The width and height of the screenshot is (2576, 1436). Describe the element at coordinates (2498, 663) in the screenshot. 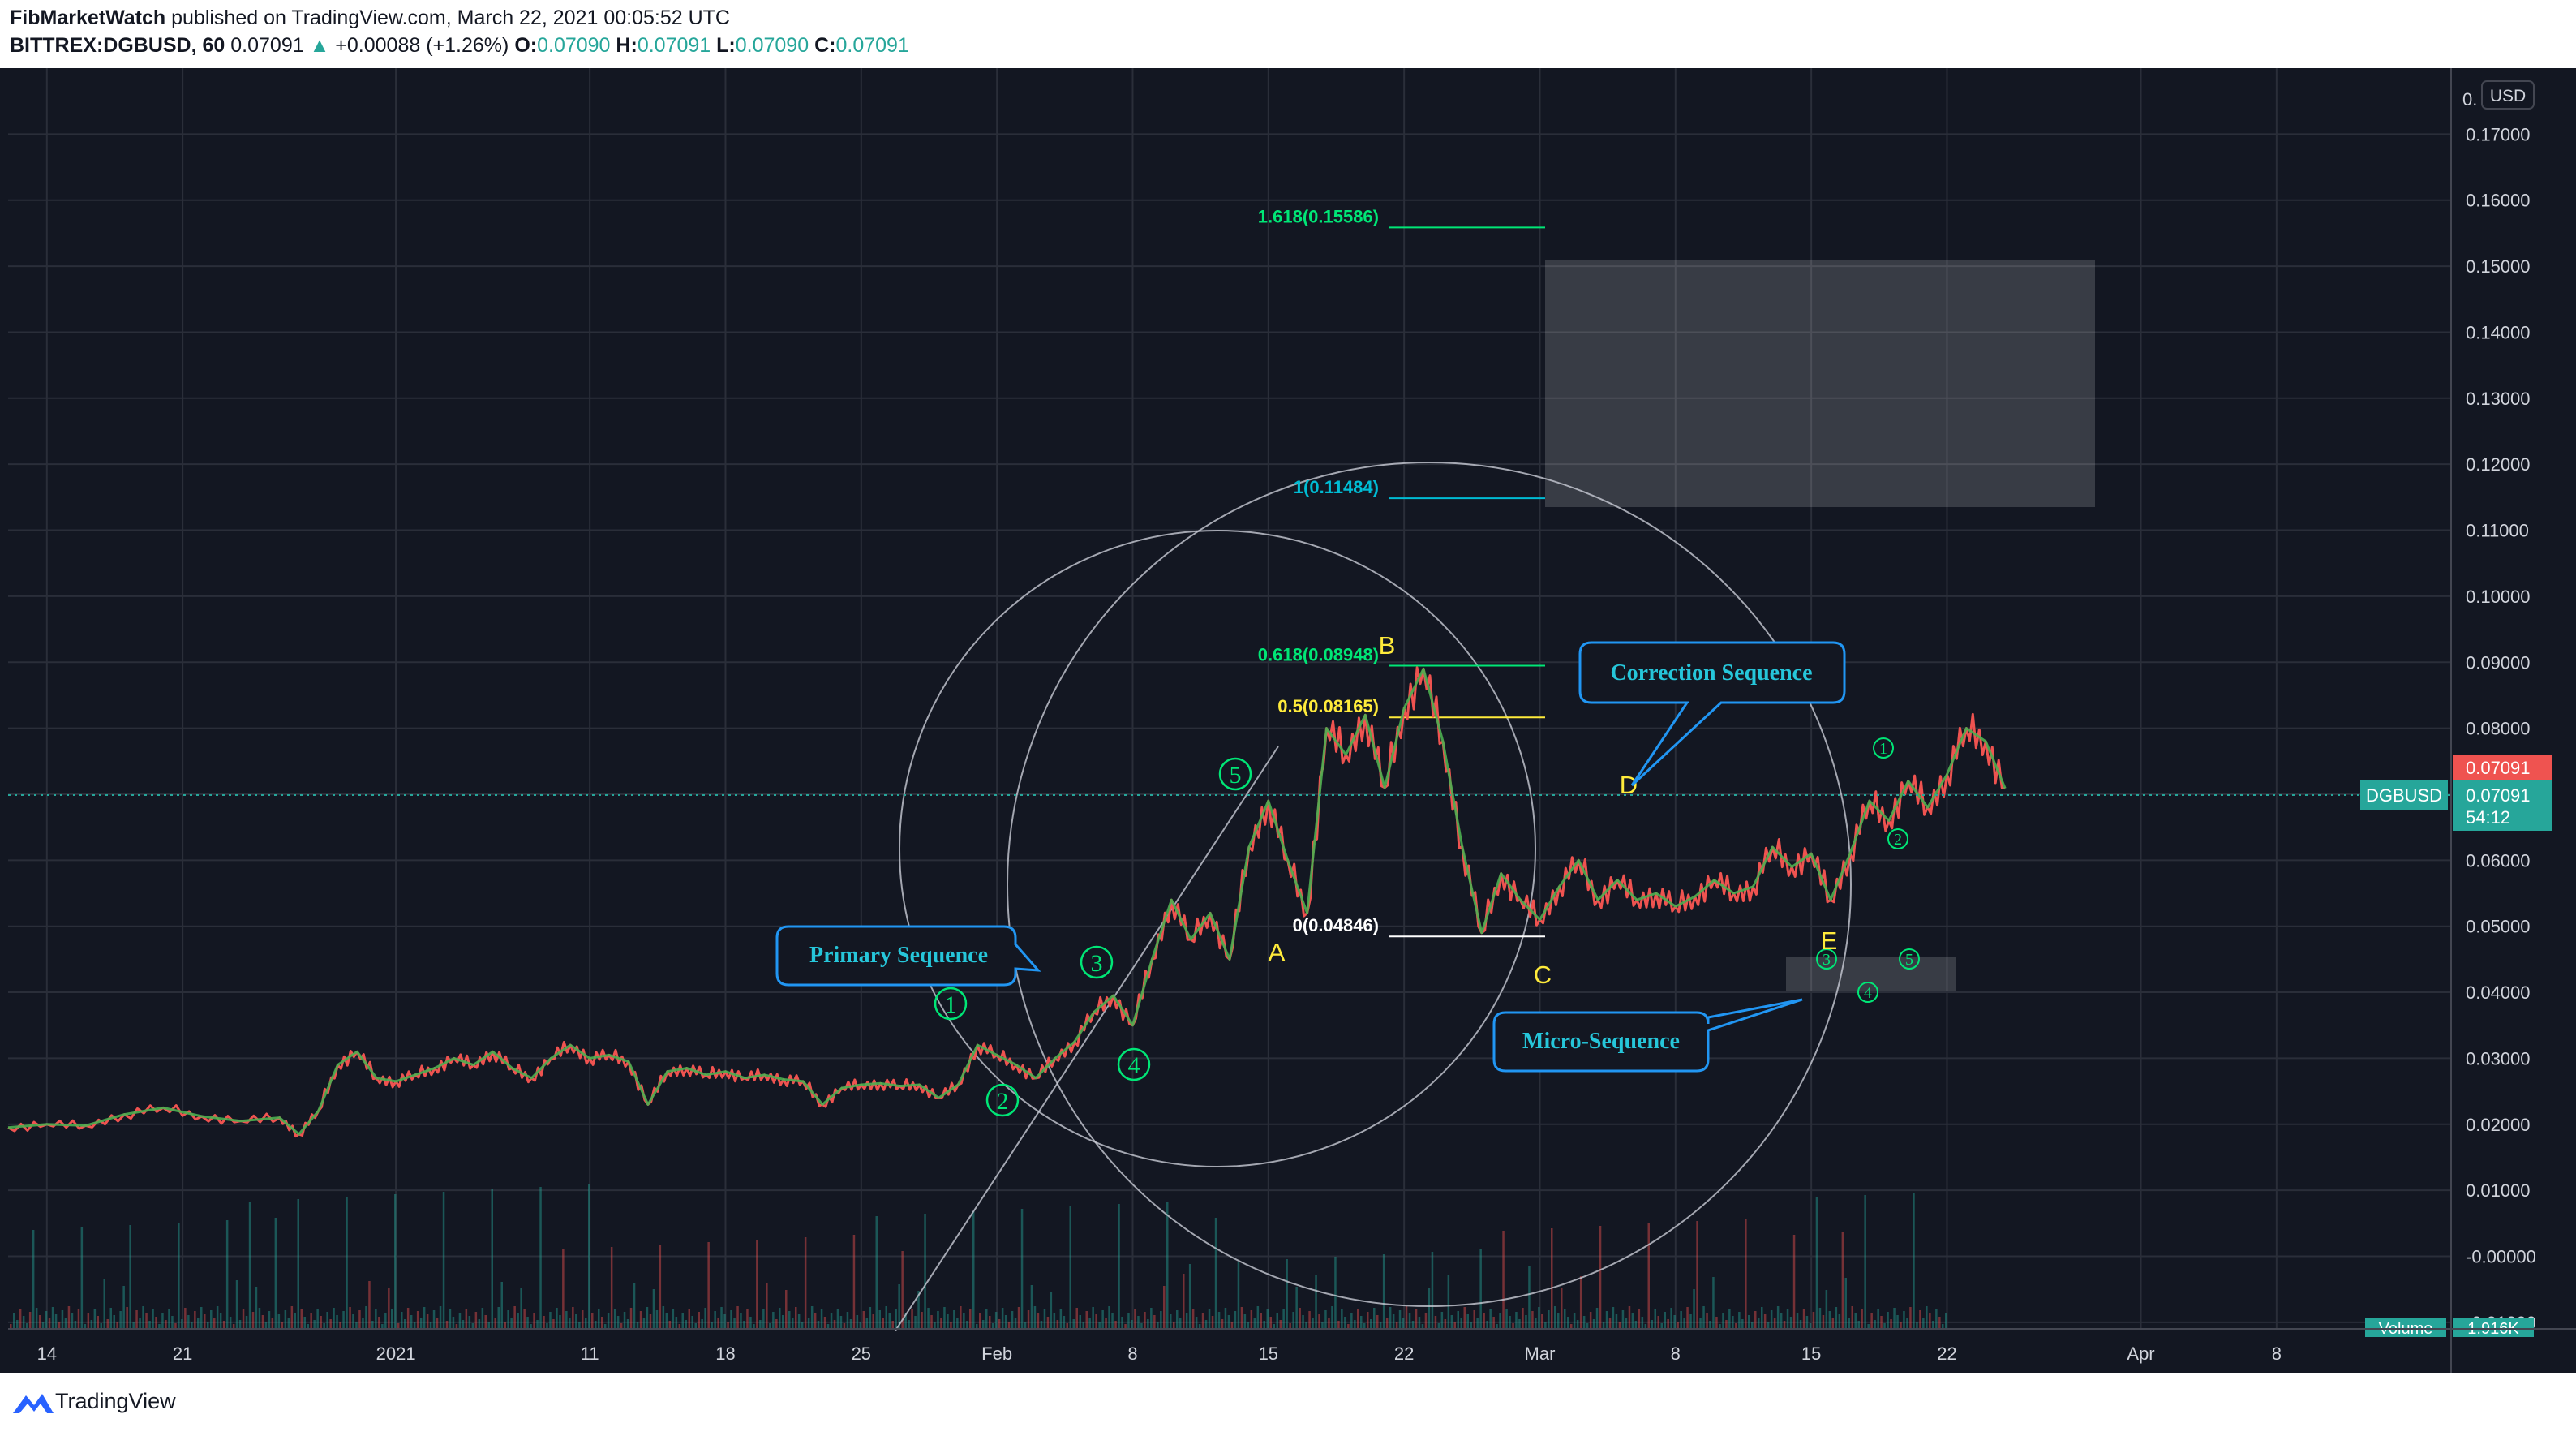

I see `y-tick-label: 0.09000` at that location.